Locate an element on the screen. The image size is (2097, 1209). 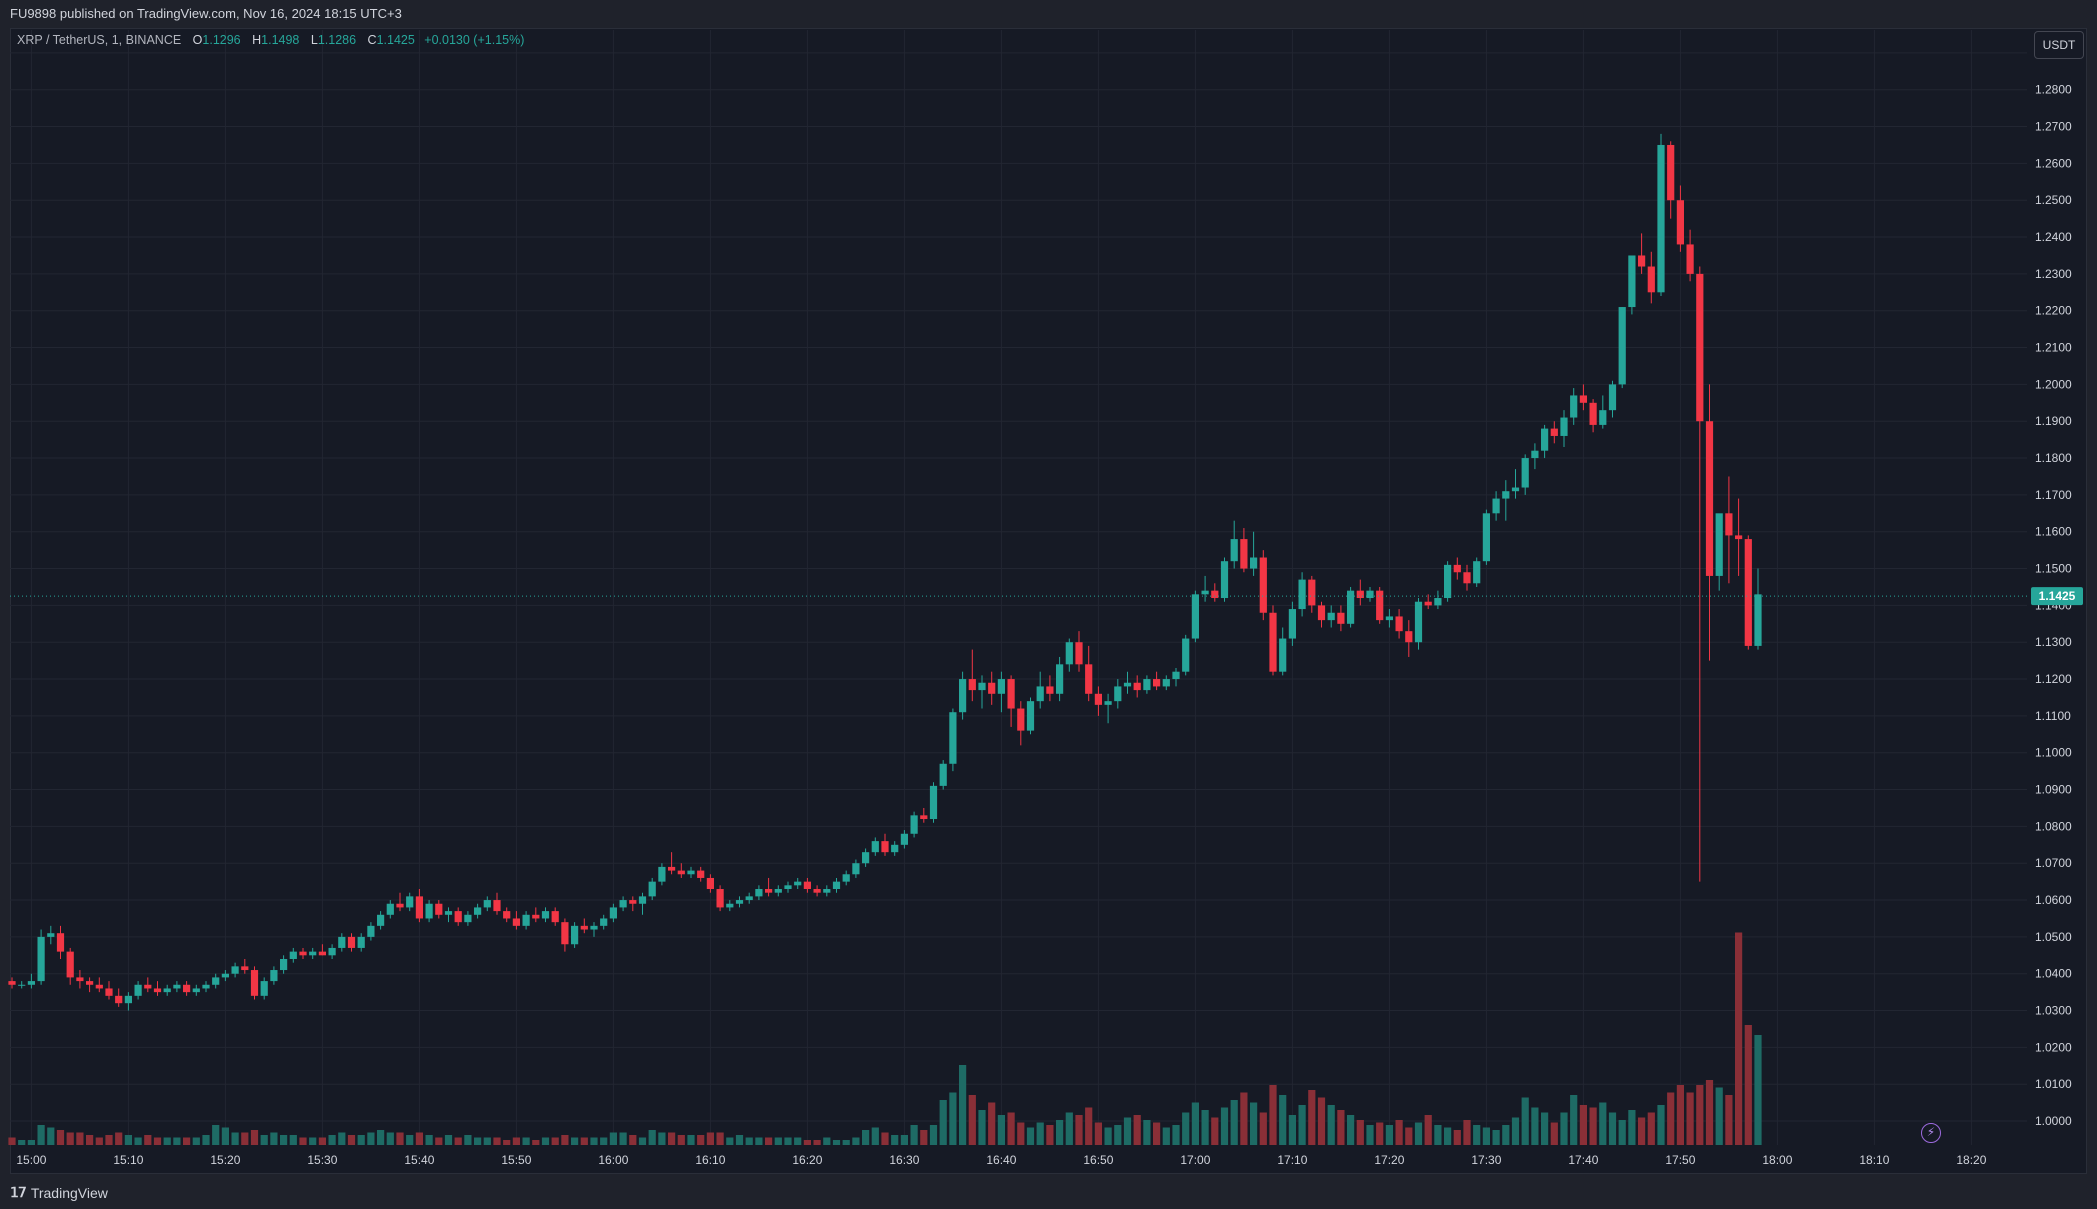
x-tick-label: 18:10 is located at coordinates (1874, 1160).